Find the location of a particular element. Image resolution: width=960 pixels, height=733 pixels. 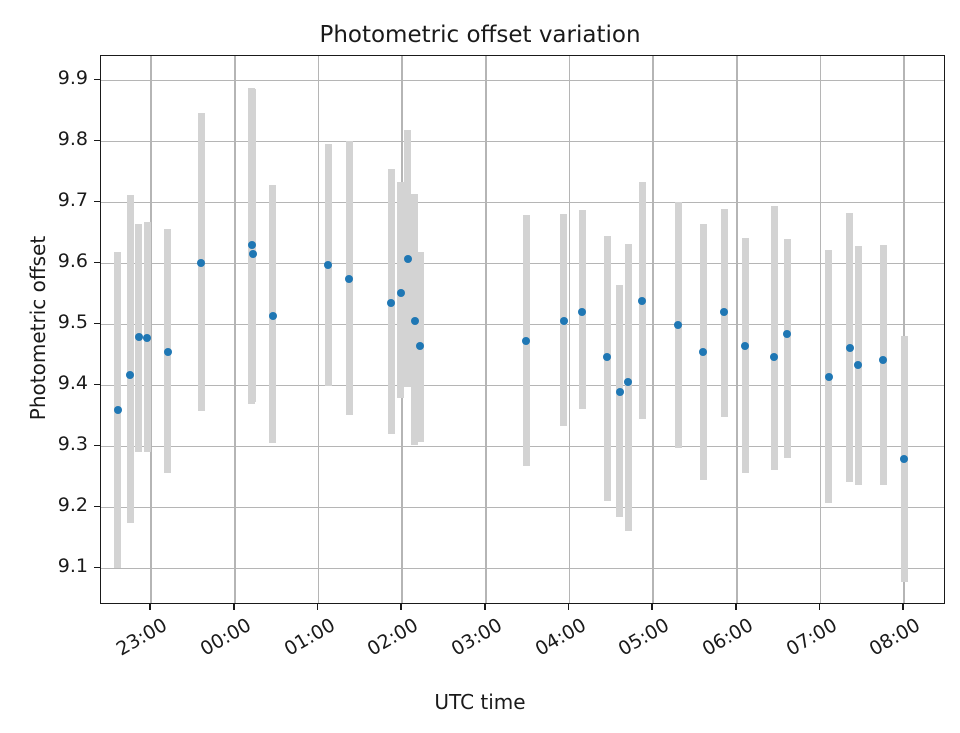

x-axis-label: UTC time is located at coordinates (480, 702).